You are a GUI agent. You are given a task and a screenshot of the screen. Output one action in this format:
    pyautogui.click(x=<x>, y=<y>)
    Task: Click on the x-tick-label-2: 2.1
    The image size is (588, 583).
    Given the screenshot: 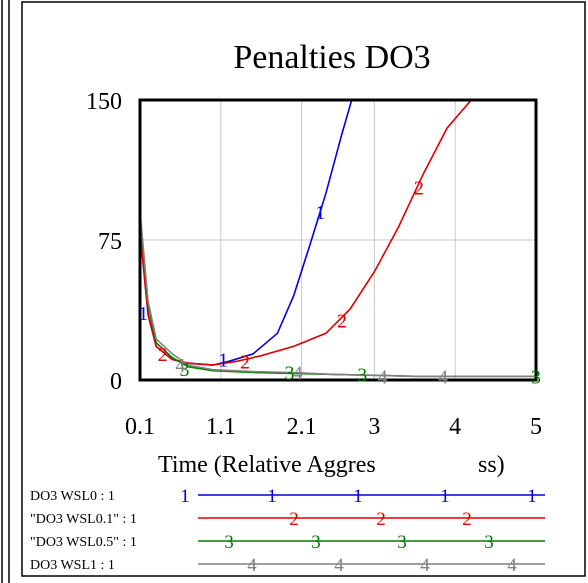 What is the action you would take?
    pyautogui.click(x=302, y=427)
    